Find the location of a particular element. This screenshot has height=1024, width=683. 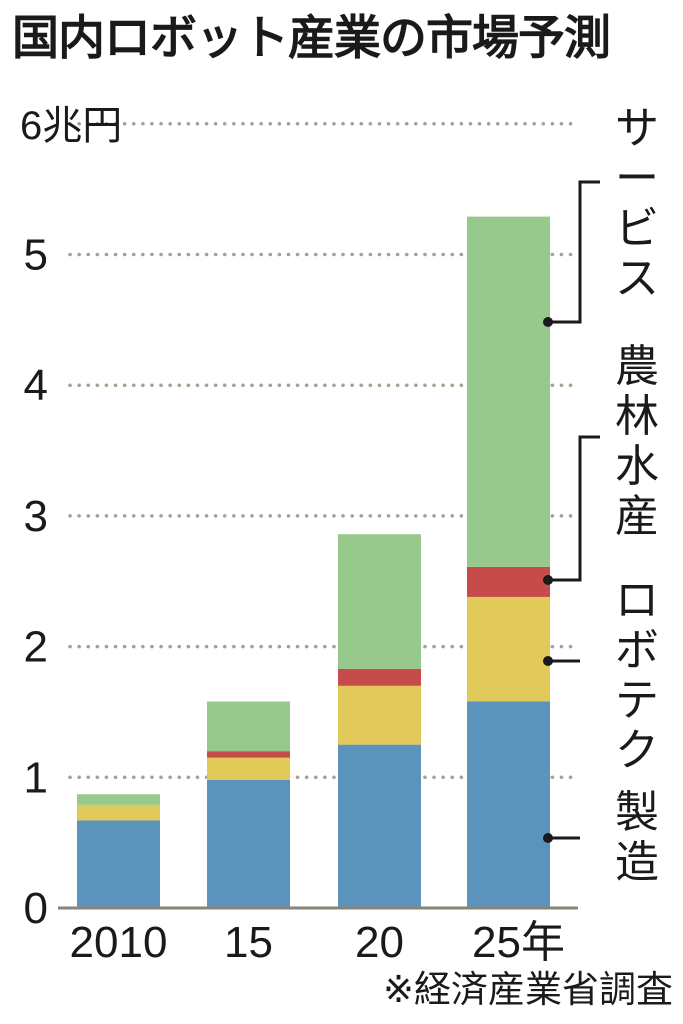

y-tick-label: 3 is located at coordinates (36, 516).